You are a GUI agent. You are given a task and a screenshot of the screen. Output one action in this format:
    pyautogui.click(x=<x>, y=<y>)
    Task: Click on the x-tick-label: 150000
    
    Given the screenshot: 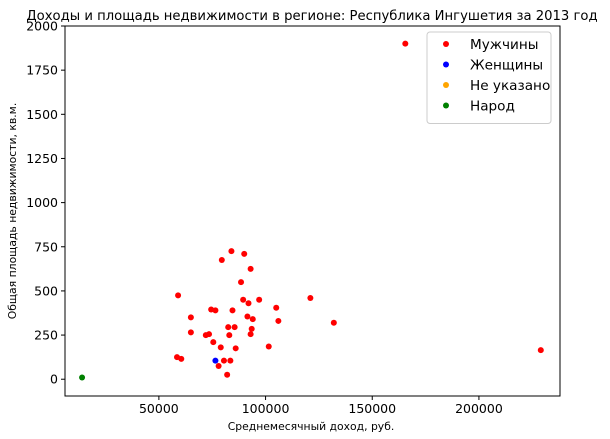 What is the action you would take?
    pyautogui.click(x=372, y=408)
    